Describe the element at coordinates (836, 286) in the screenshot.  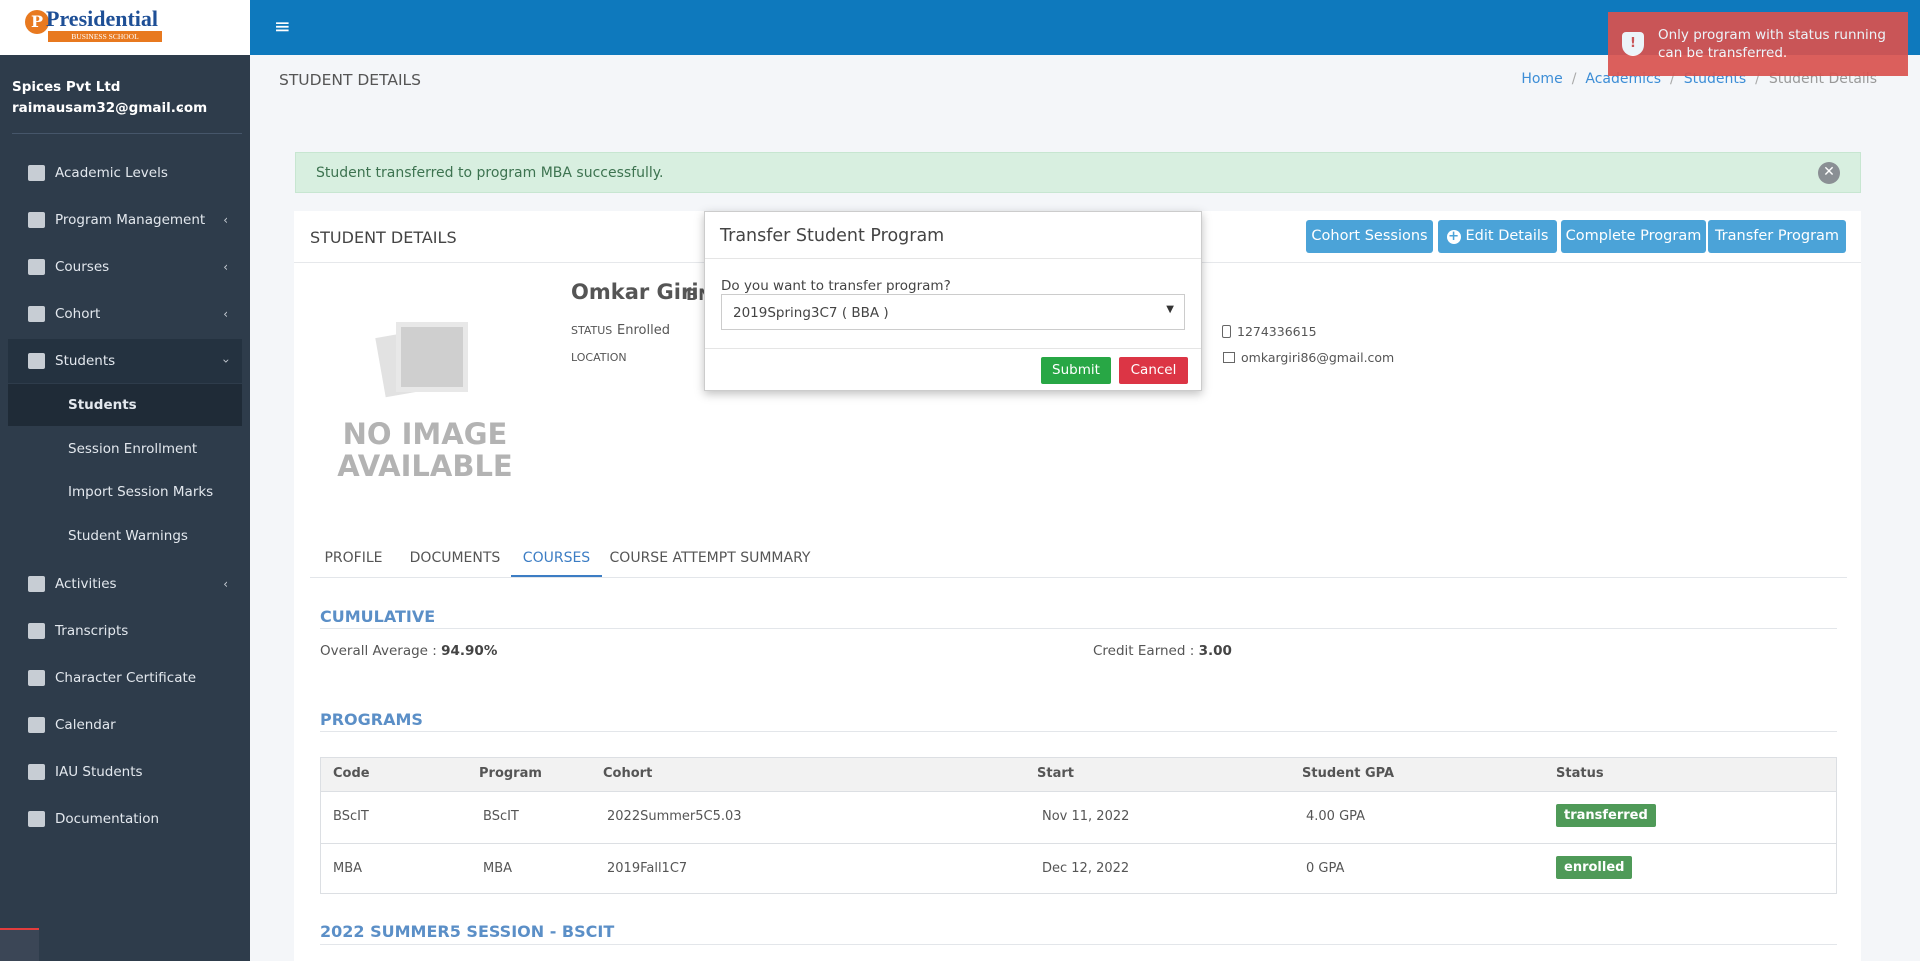
I see `modal-question: Do you want to transfer program?` at that location.